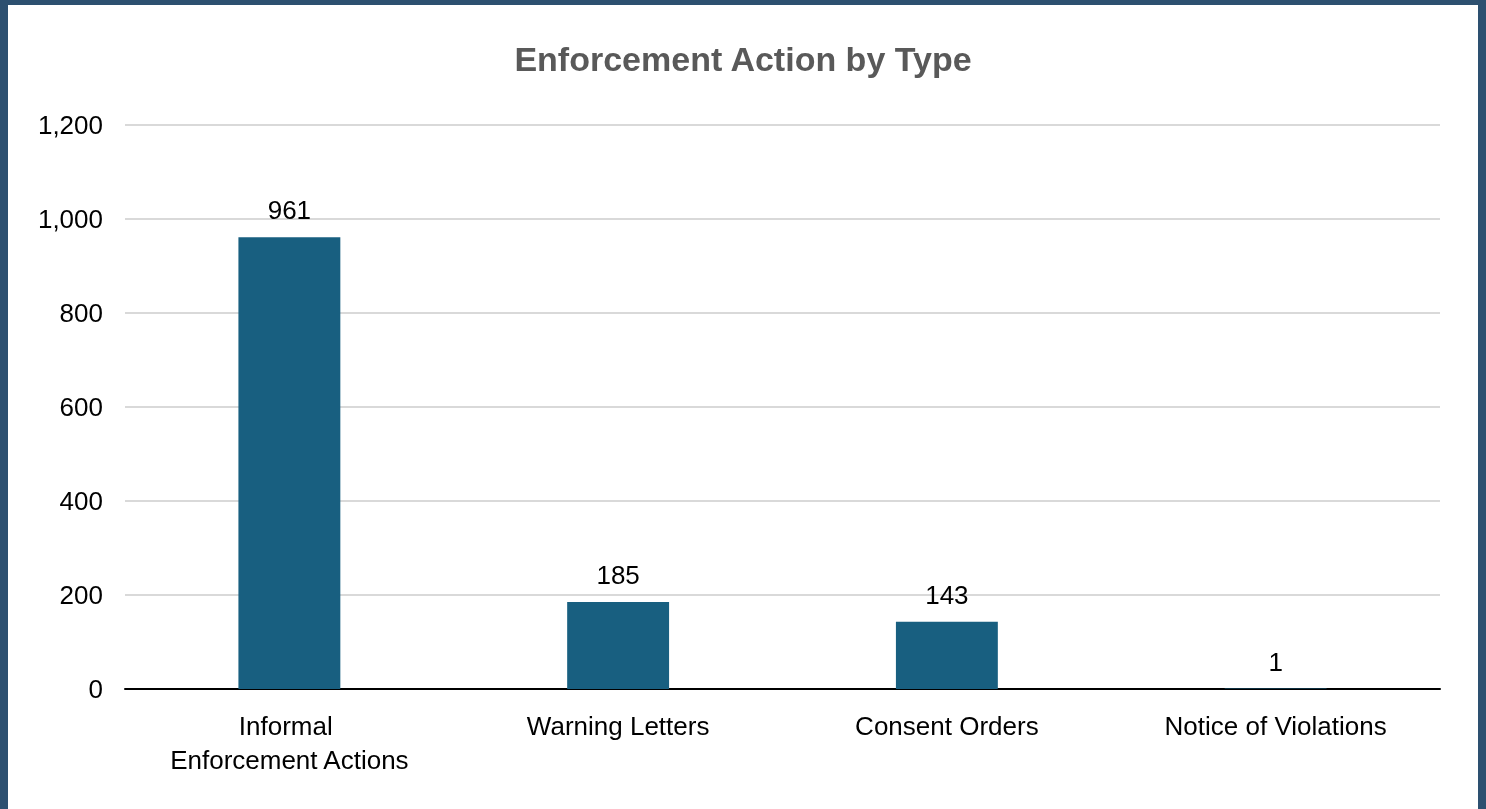 This screenshot has height=809, width=1486. What do you see at coordinates (95, 689) in the screenshot?
I see `y-tick-label: 0` at bounding box center [95, 689].